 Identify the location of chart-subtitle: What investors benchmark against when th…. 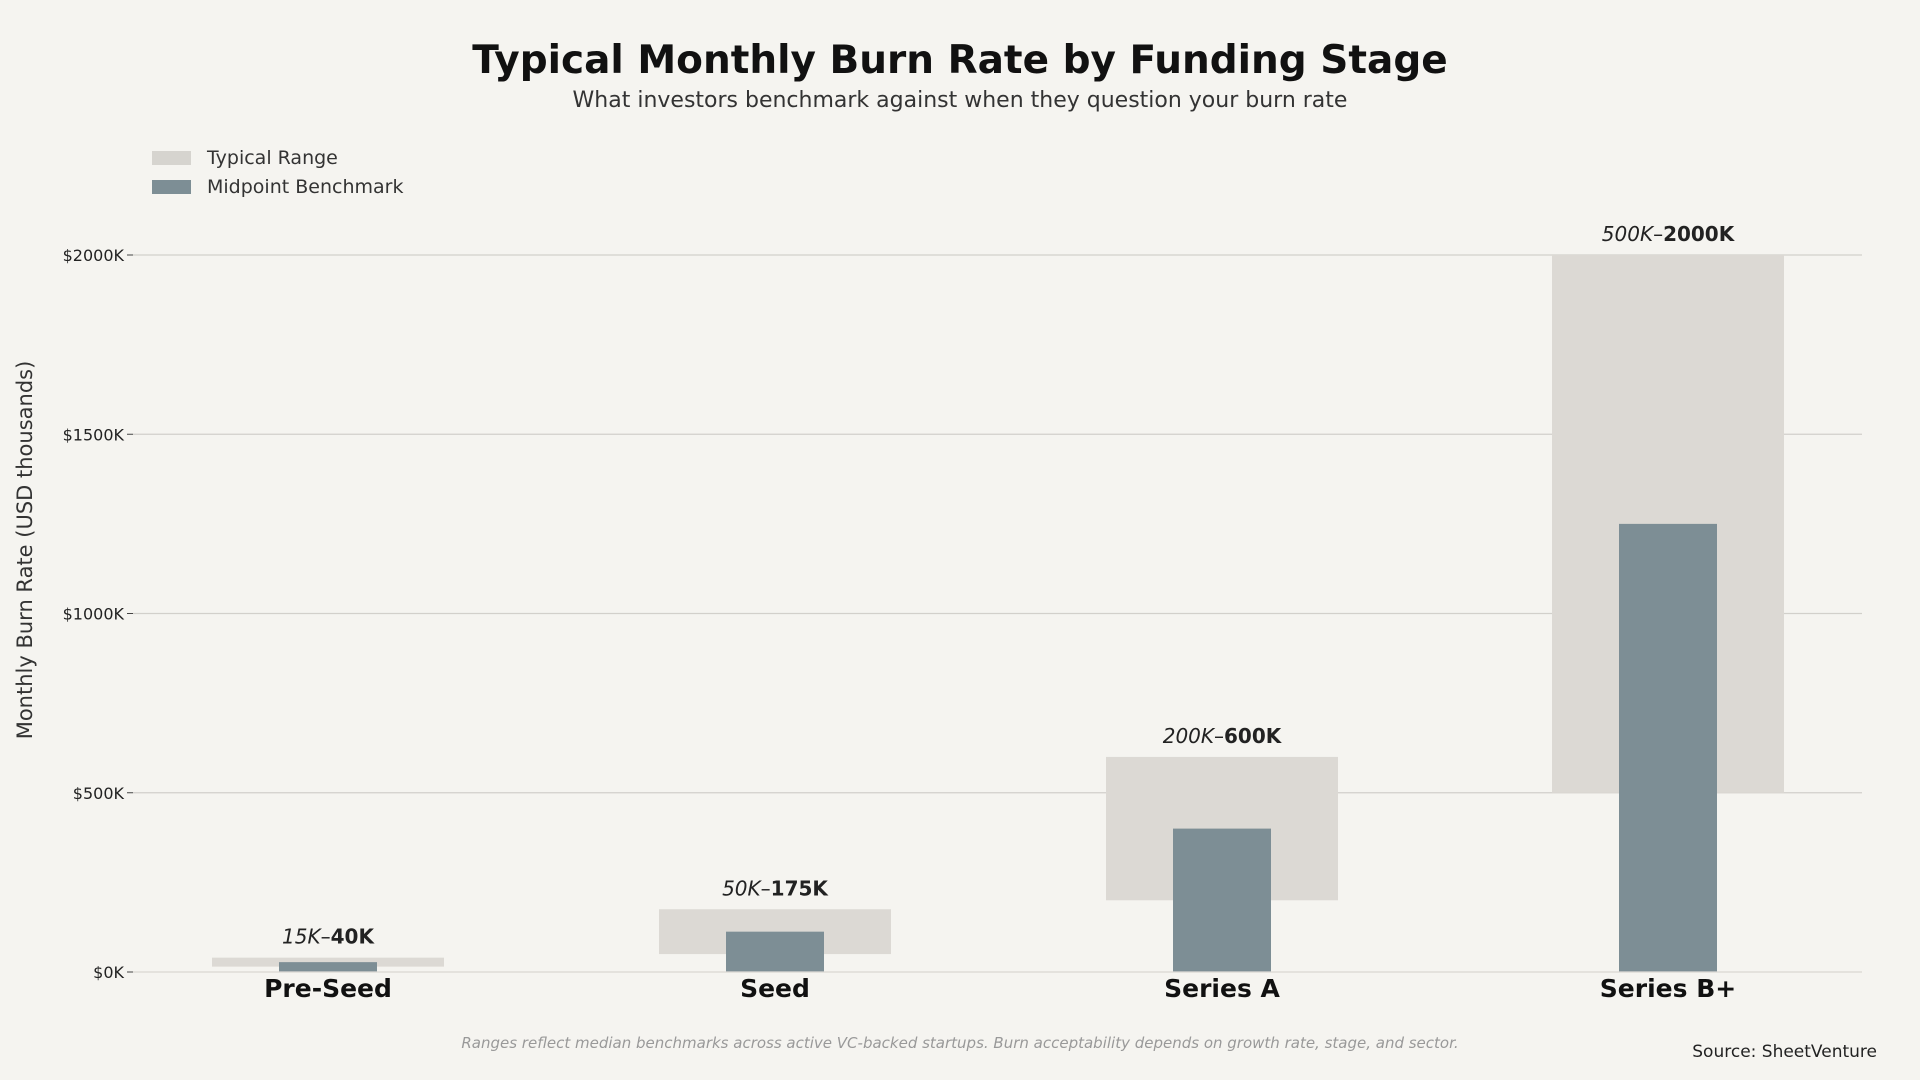
(960, 100).